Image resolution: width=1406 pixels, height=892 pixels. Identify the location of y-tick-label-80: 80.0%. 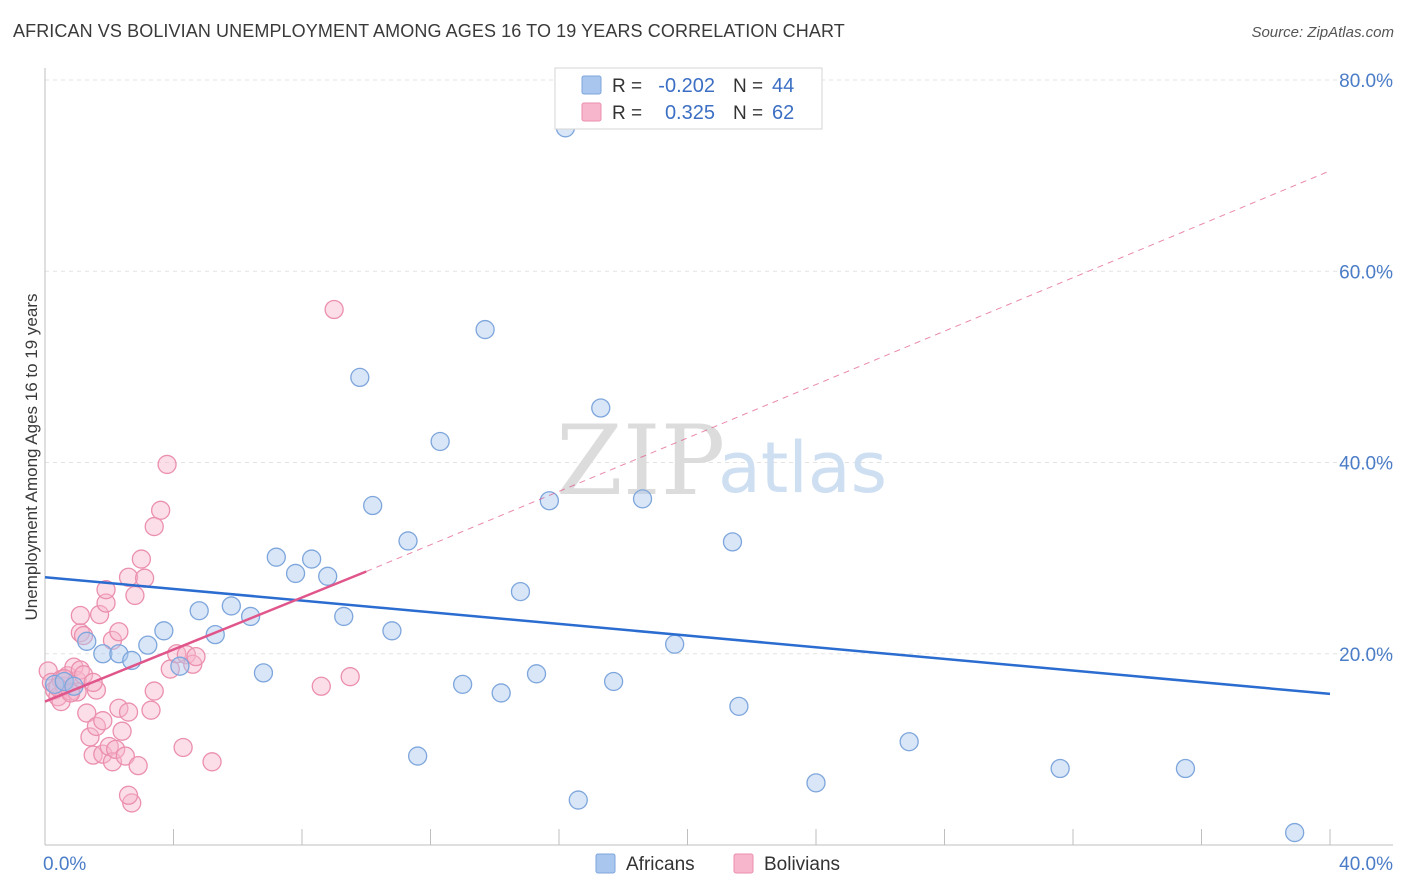
(1366, 81).